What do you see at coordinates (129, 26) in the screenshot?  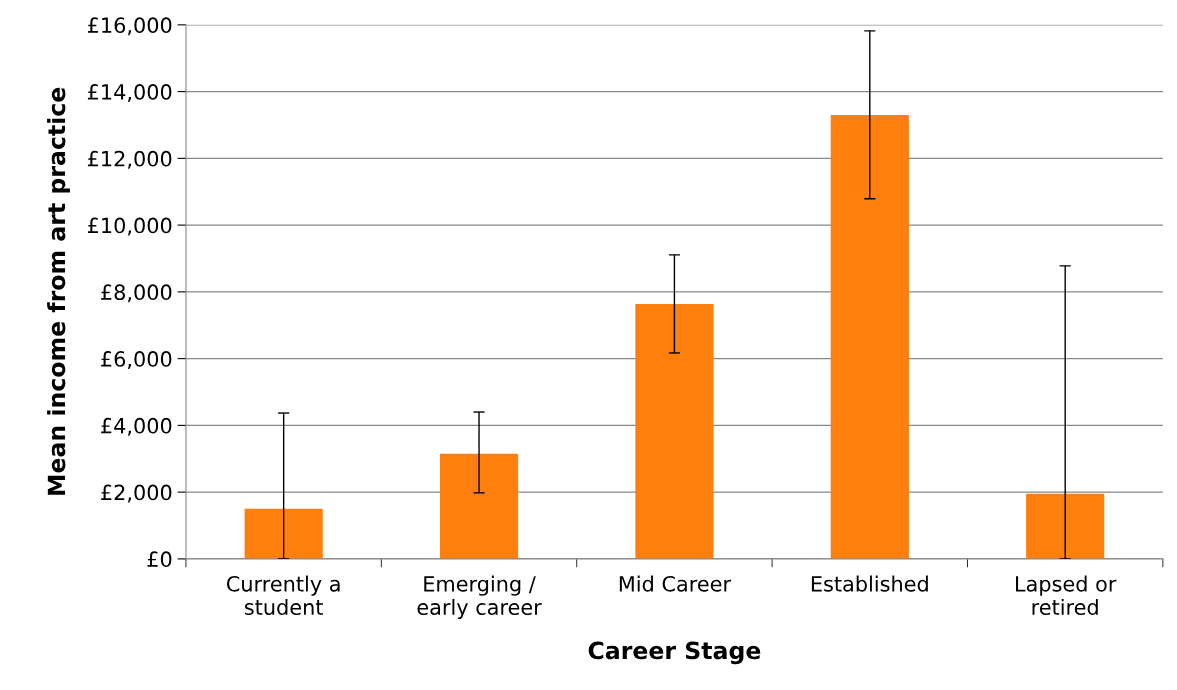 I see `y-tick-label: £16,000` at bounding box center [129, 26].